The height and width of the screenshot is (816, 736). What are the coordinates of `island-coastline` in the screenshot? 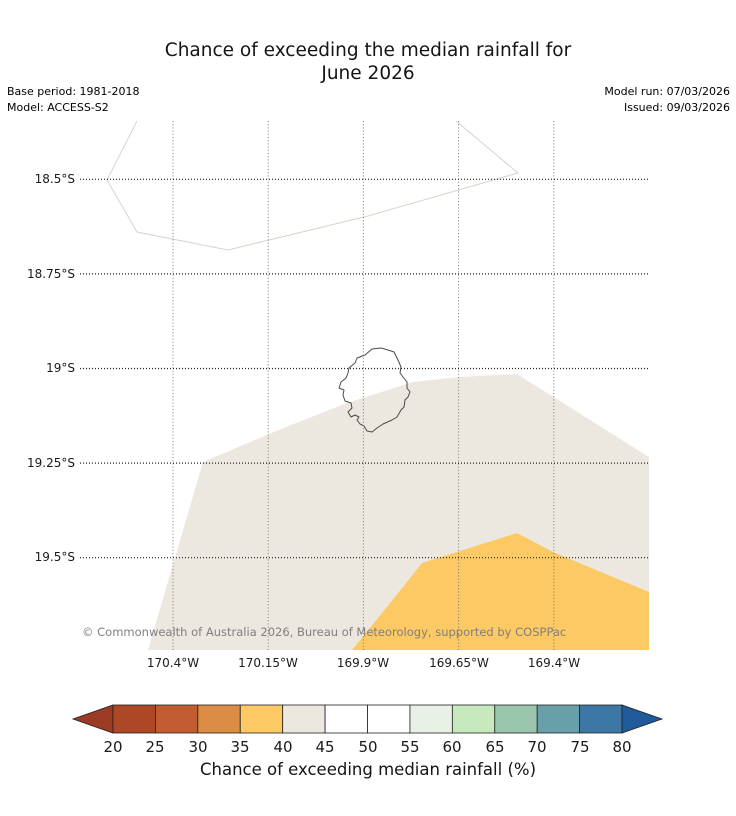 It's located at (374, 390).